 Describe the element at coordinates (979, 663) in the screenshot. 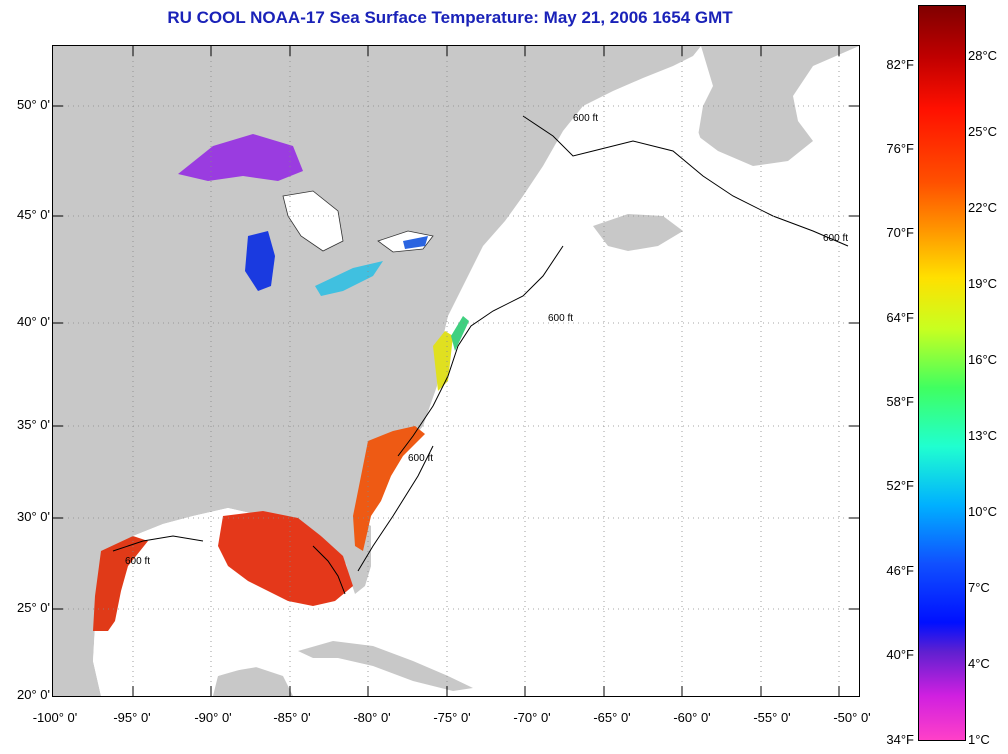

I see `colorbar-c-label: 4°C` at that location.